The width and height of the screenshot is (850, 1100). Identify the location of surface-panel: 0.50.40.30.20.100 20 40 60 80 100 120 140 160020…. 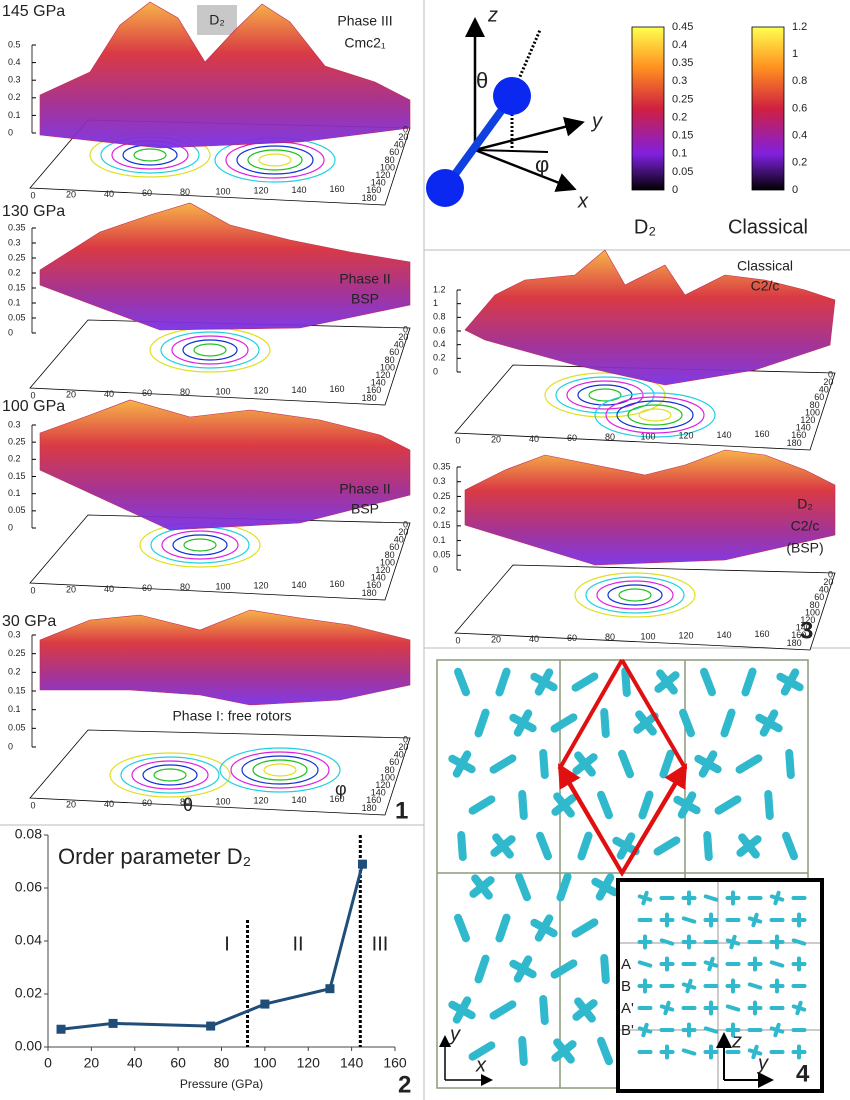
(206, 103).